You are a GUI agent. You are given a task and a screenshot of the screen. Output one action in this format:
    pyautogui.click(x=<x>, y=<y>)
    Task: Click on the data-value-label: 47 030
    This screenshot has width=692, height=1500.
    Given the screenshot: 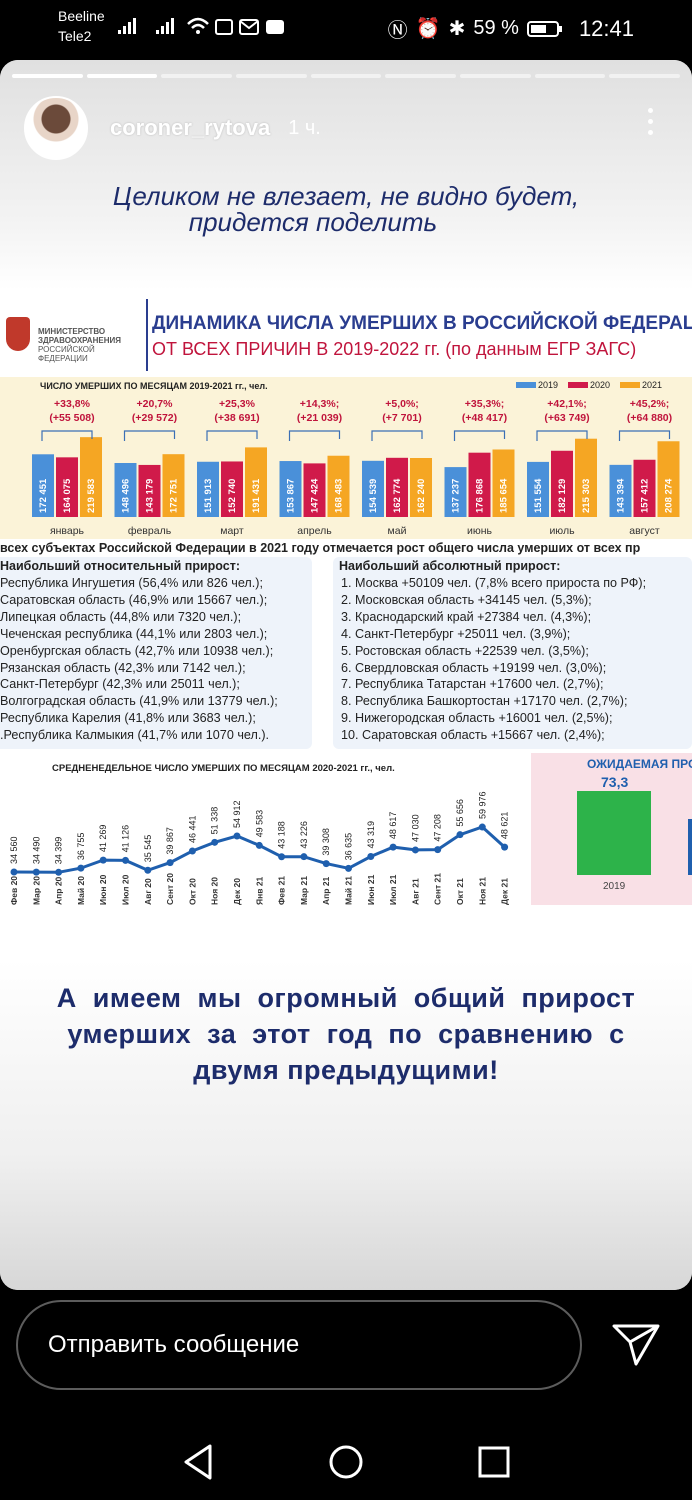 What is the action you would take?
    pyautogui.click(x=415, y=828)
    